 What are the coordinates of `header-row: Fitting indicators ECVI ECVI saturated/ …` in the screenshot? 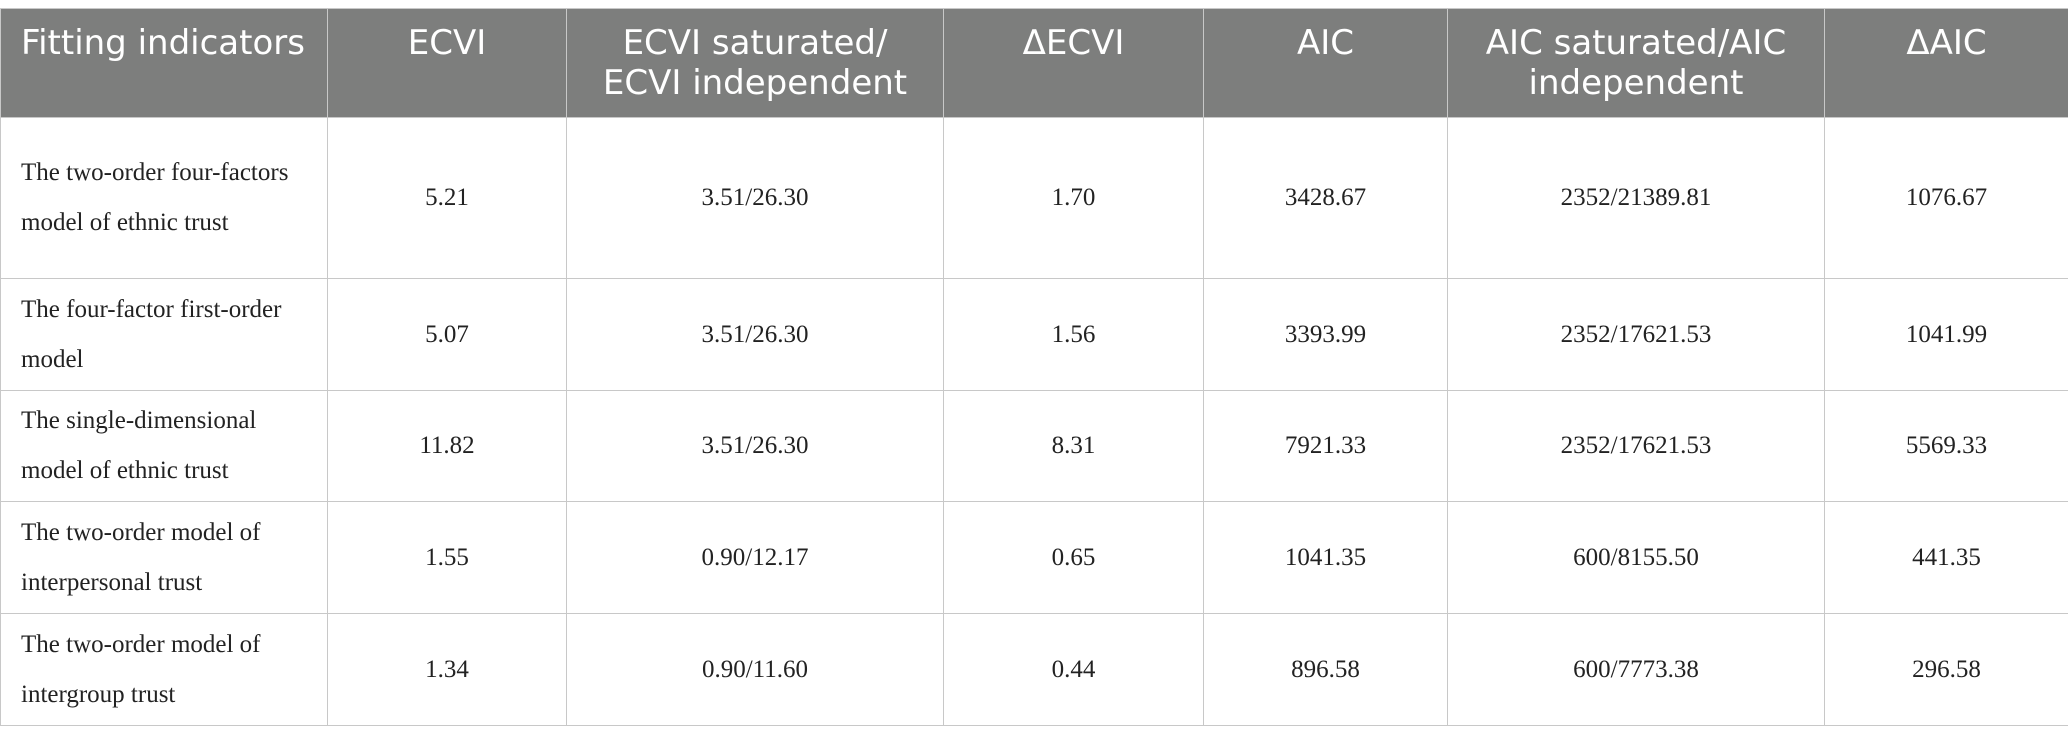 It's located at (1034, 63).